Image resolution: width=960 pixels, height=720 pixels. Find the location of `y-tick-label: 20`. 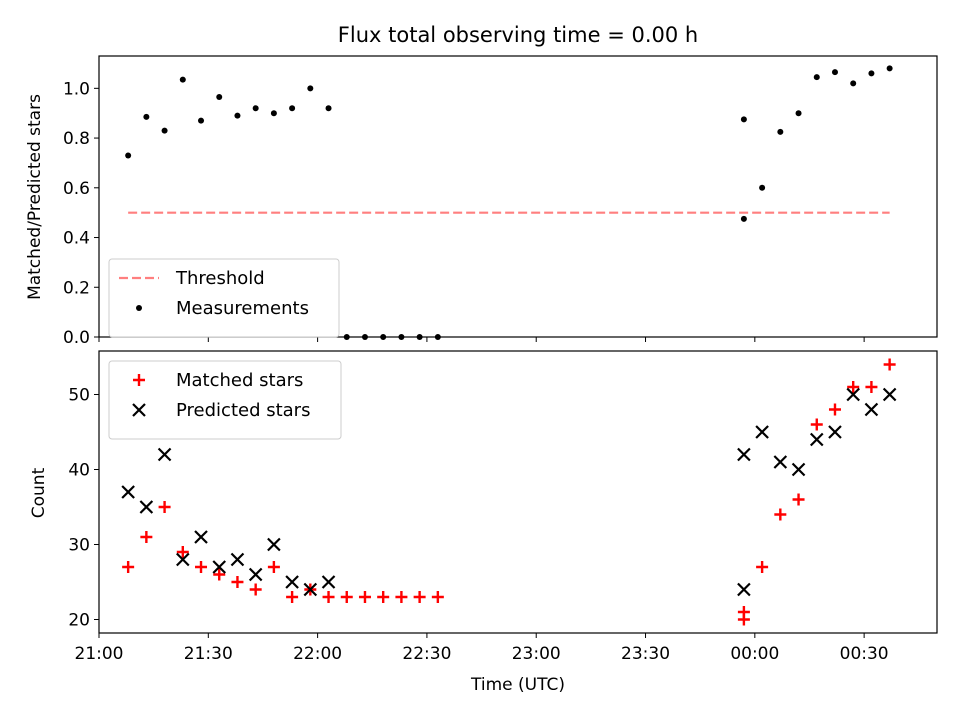

y-tick-label: 20 is located at coordinates (79, 621).